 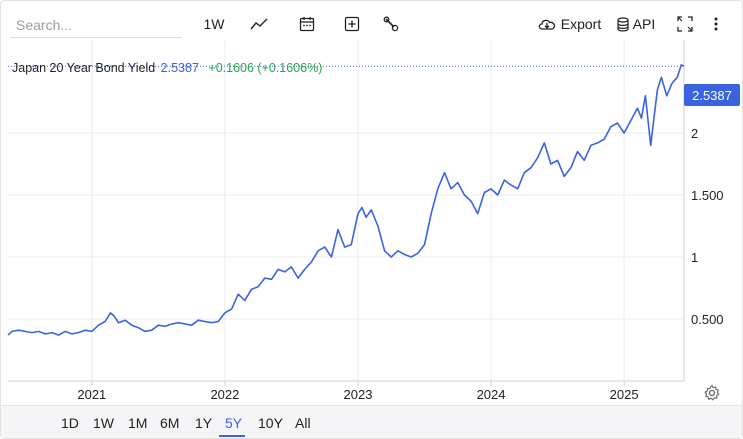 What do you see at coordinates (265, 68) in the screenshot?
I see `legend-change: +0.1606 (+0.1606%)` at bounding box center [265, 68].